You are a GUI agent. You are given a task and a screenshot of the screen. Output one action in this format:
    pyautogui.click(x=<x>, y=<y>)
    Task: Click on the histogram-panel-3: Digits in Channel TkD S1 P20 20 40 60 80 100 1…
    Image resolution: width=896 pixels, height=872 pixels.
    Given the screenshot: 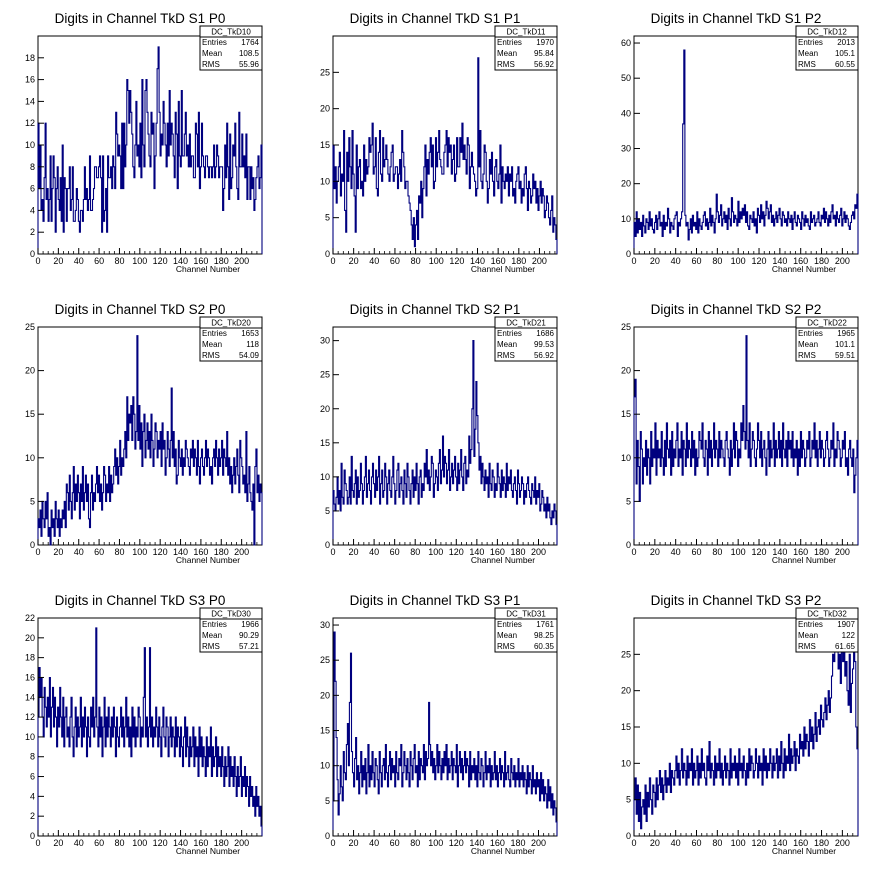 What is the action you would take?
    pyautogui.click(x=740, y=142)
    